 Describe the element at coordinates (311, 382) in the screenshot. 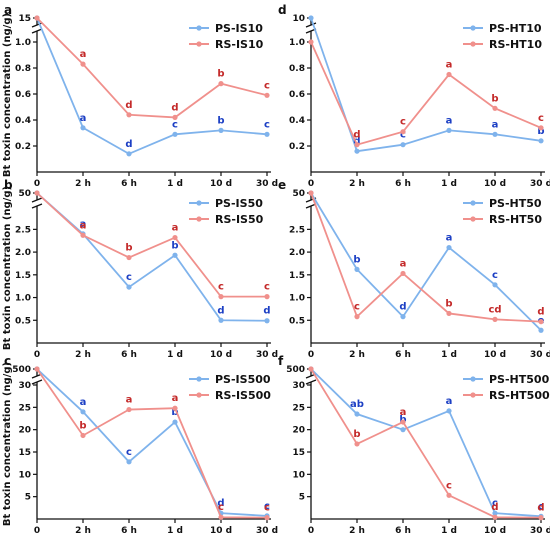

I see `axis-break-mark` at that location.